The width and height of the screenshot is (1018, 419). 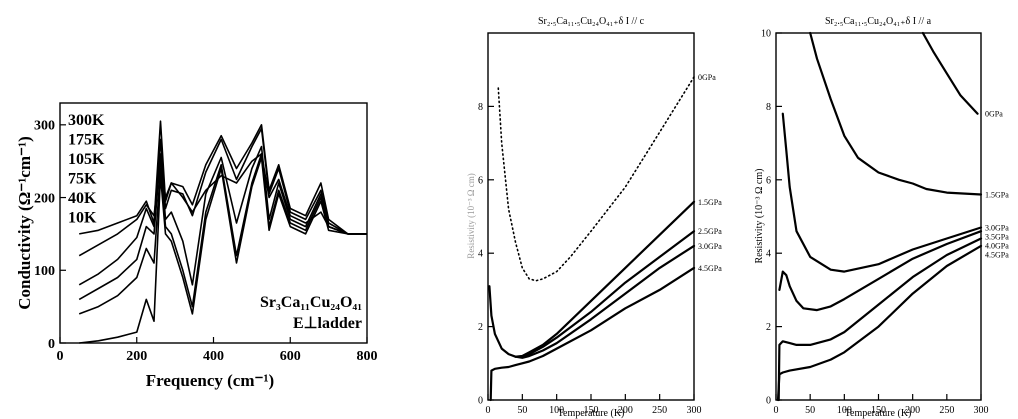 I want to click on sample-formula-label: Sr₃Ca₁₁Cu₂₄O₄₁, so click(x=311, y=302).